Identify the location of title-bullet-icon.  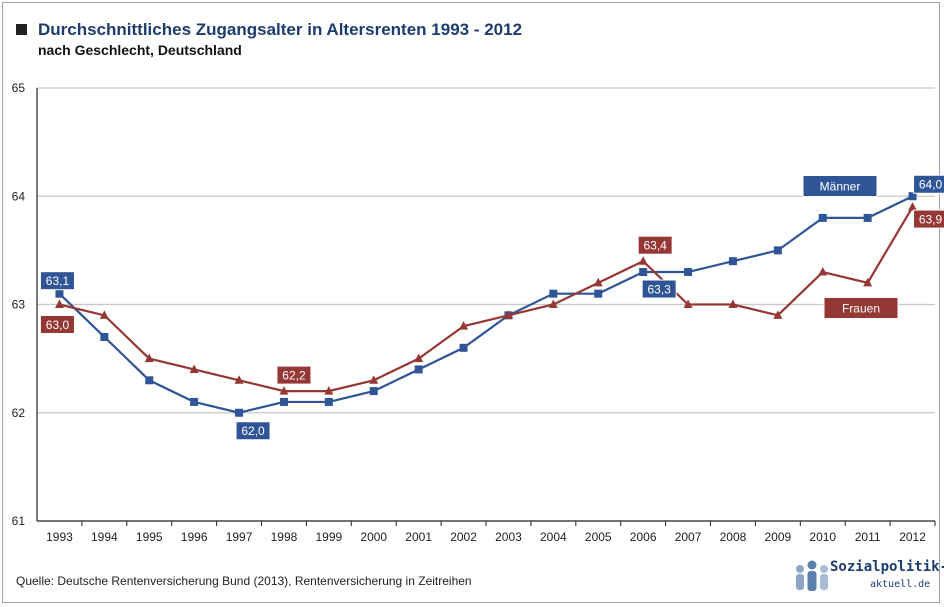
(21, 29).